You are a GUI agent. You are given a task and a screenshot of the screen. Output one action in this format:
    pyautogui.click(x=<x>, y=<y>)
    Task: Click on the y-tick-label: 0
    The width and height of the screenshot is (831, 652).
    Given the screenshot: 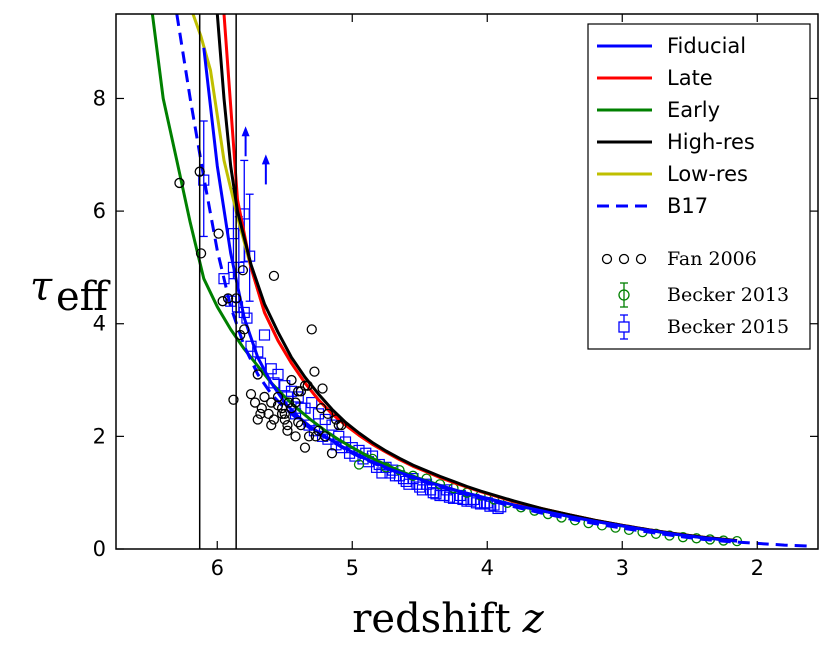 What is the action you would take?
    pyautogui.click(x=99, y=549)
    